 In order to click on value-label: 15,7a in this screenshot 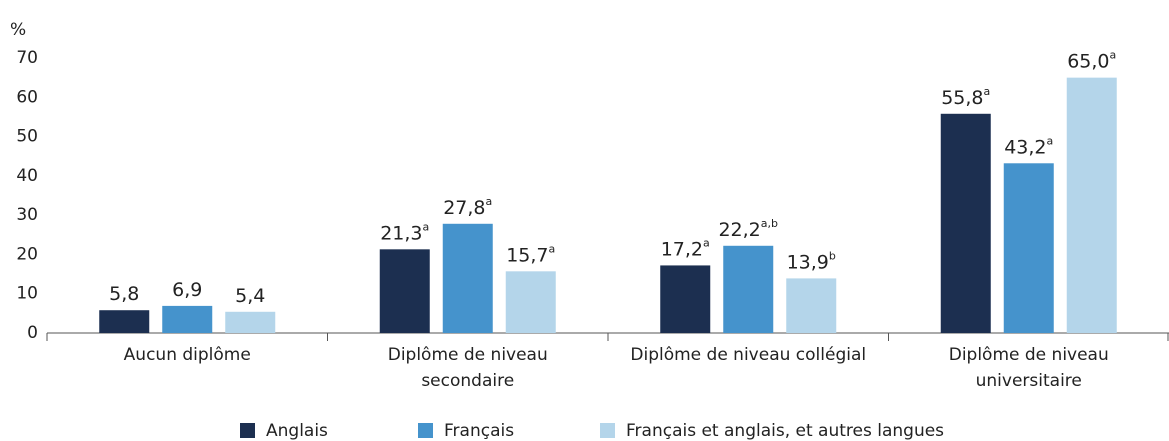, I will do `click(530, 253)`.